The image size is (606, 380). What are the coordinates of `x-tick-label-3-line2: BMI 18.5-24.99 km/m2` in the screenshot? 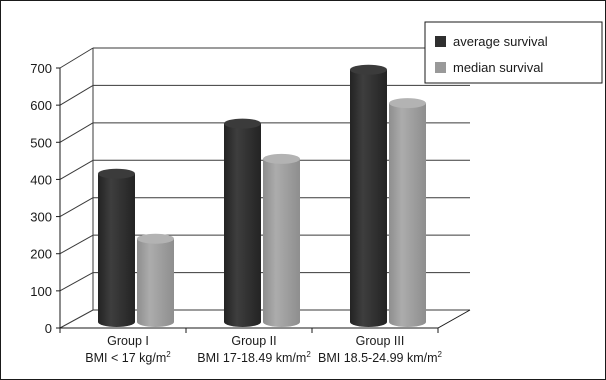 It's located at (380, 357).